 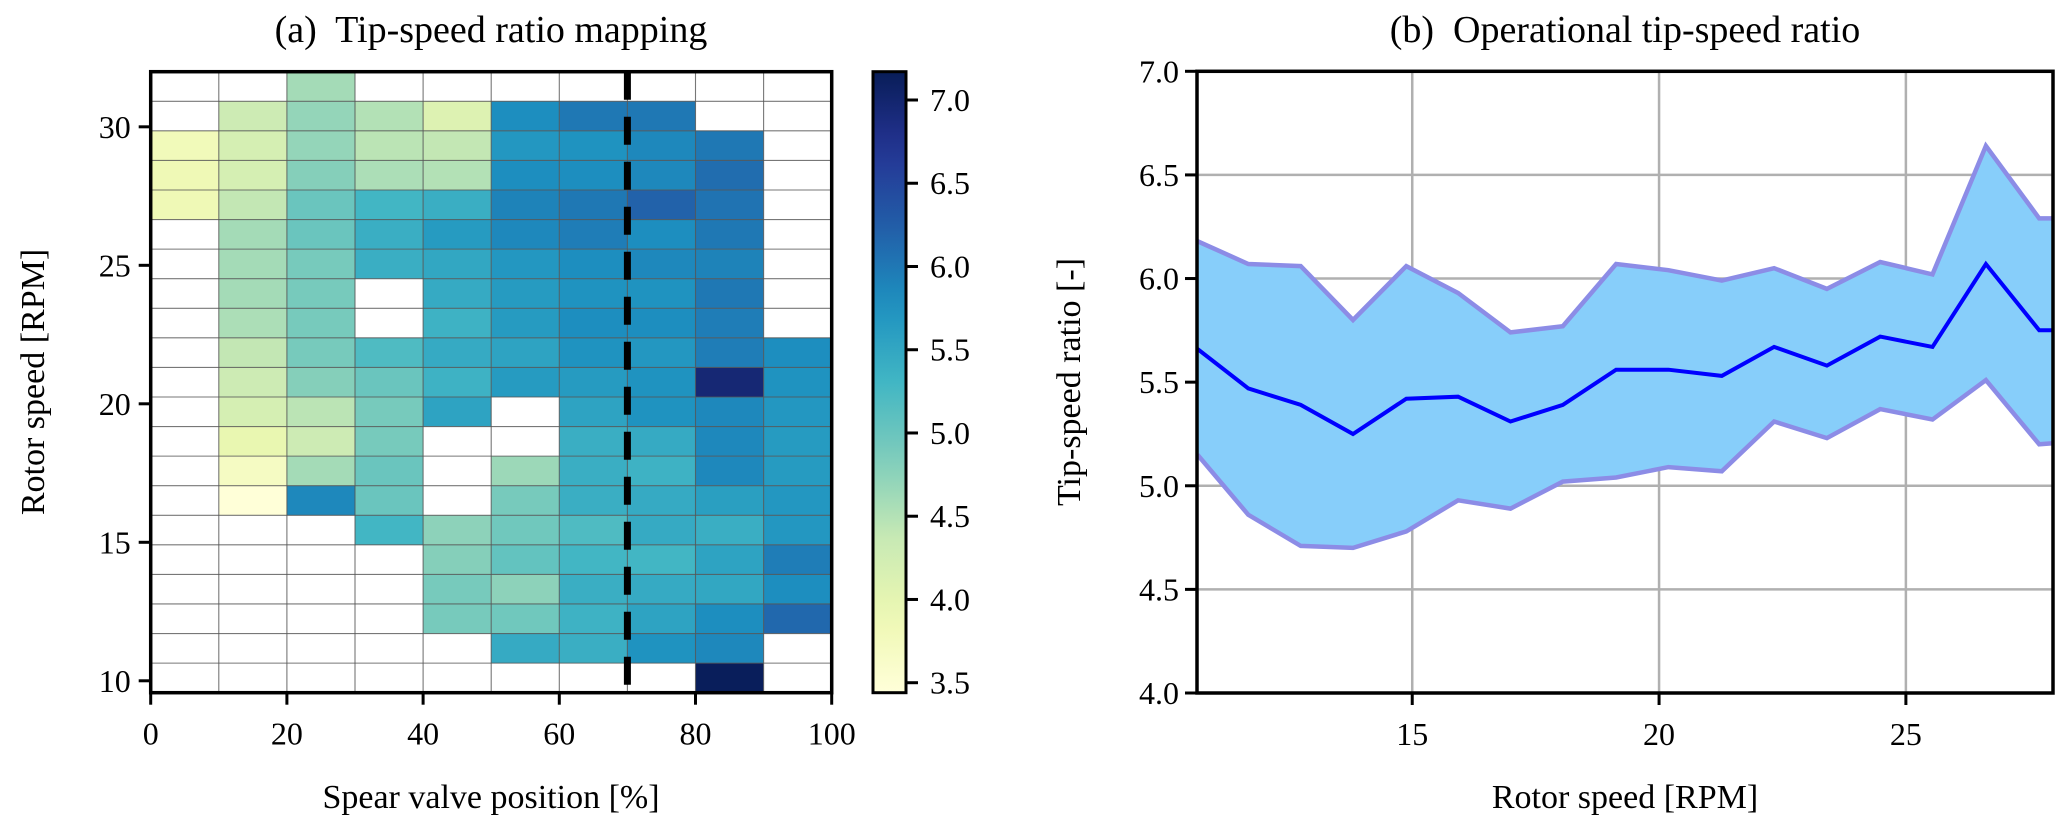 What do you see at coordinates (1159, 279) in the screenshot?
I see `y-tick-label: 6.0` at bounding box center [1159, 279].